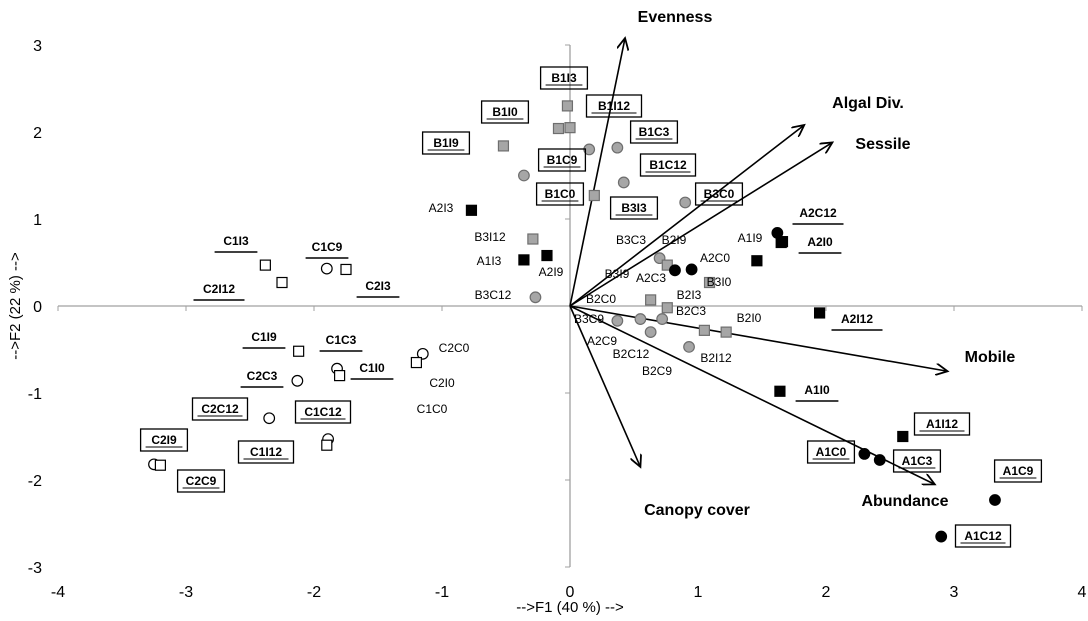 This screenshot has width=1088, height=621. What do you see at coordinates (631, 354) in the screenshot?
I see `point-label-b2c12: B2C12` at bounding box center [631, 354].